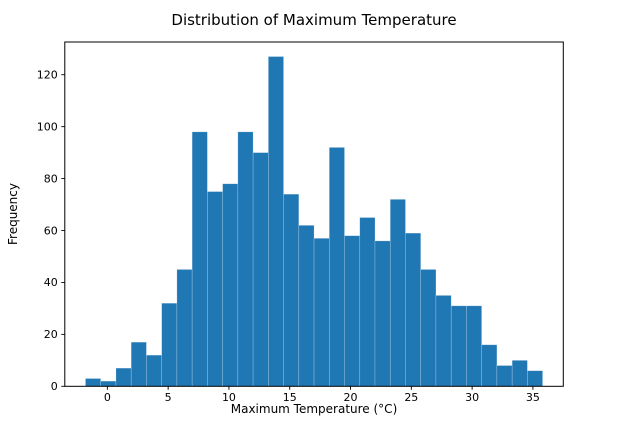 The image size is (617, 432). Describe the element at coordinates (533, 397) in the screenshot. I see `x-tick-label: 35` at that location.